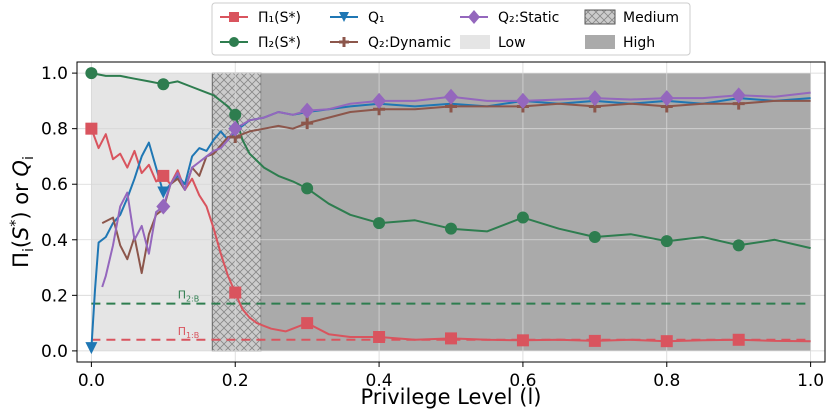 This screenshot has height=410, width=830. Describe the element at coordinates (189, 296) in the screenshot. I see `baseline-label: Π2:B` at that location.